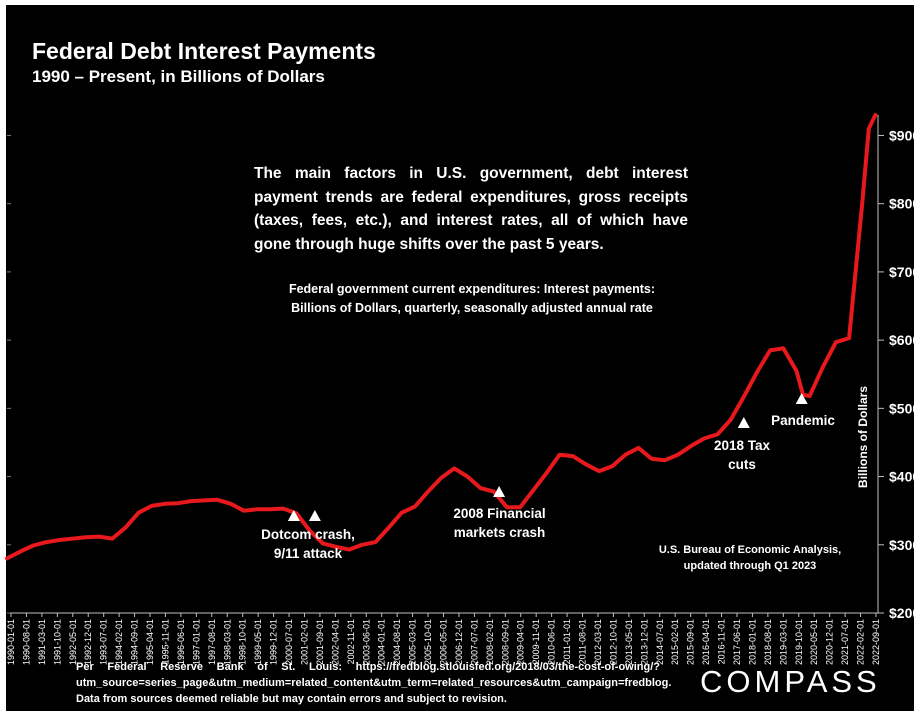 The width and height of the screenshot is (922, 717). What do you see at coordinates (181, 642) in the screenshot?
I see `x-tick-label: 1996-06-01` at bounding box center [181, 642].